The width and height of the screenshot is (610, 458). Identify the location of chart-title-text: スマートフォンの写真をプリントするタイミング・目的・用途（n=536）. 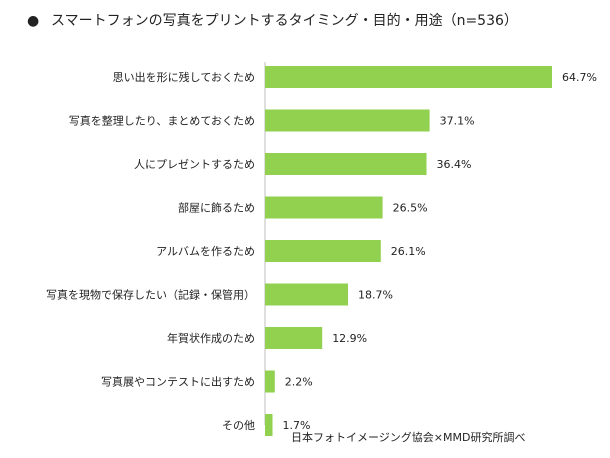
(284, 20).